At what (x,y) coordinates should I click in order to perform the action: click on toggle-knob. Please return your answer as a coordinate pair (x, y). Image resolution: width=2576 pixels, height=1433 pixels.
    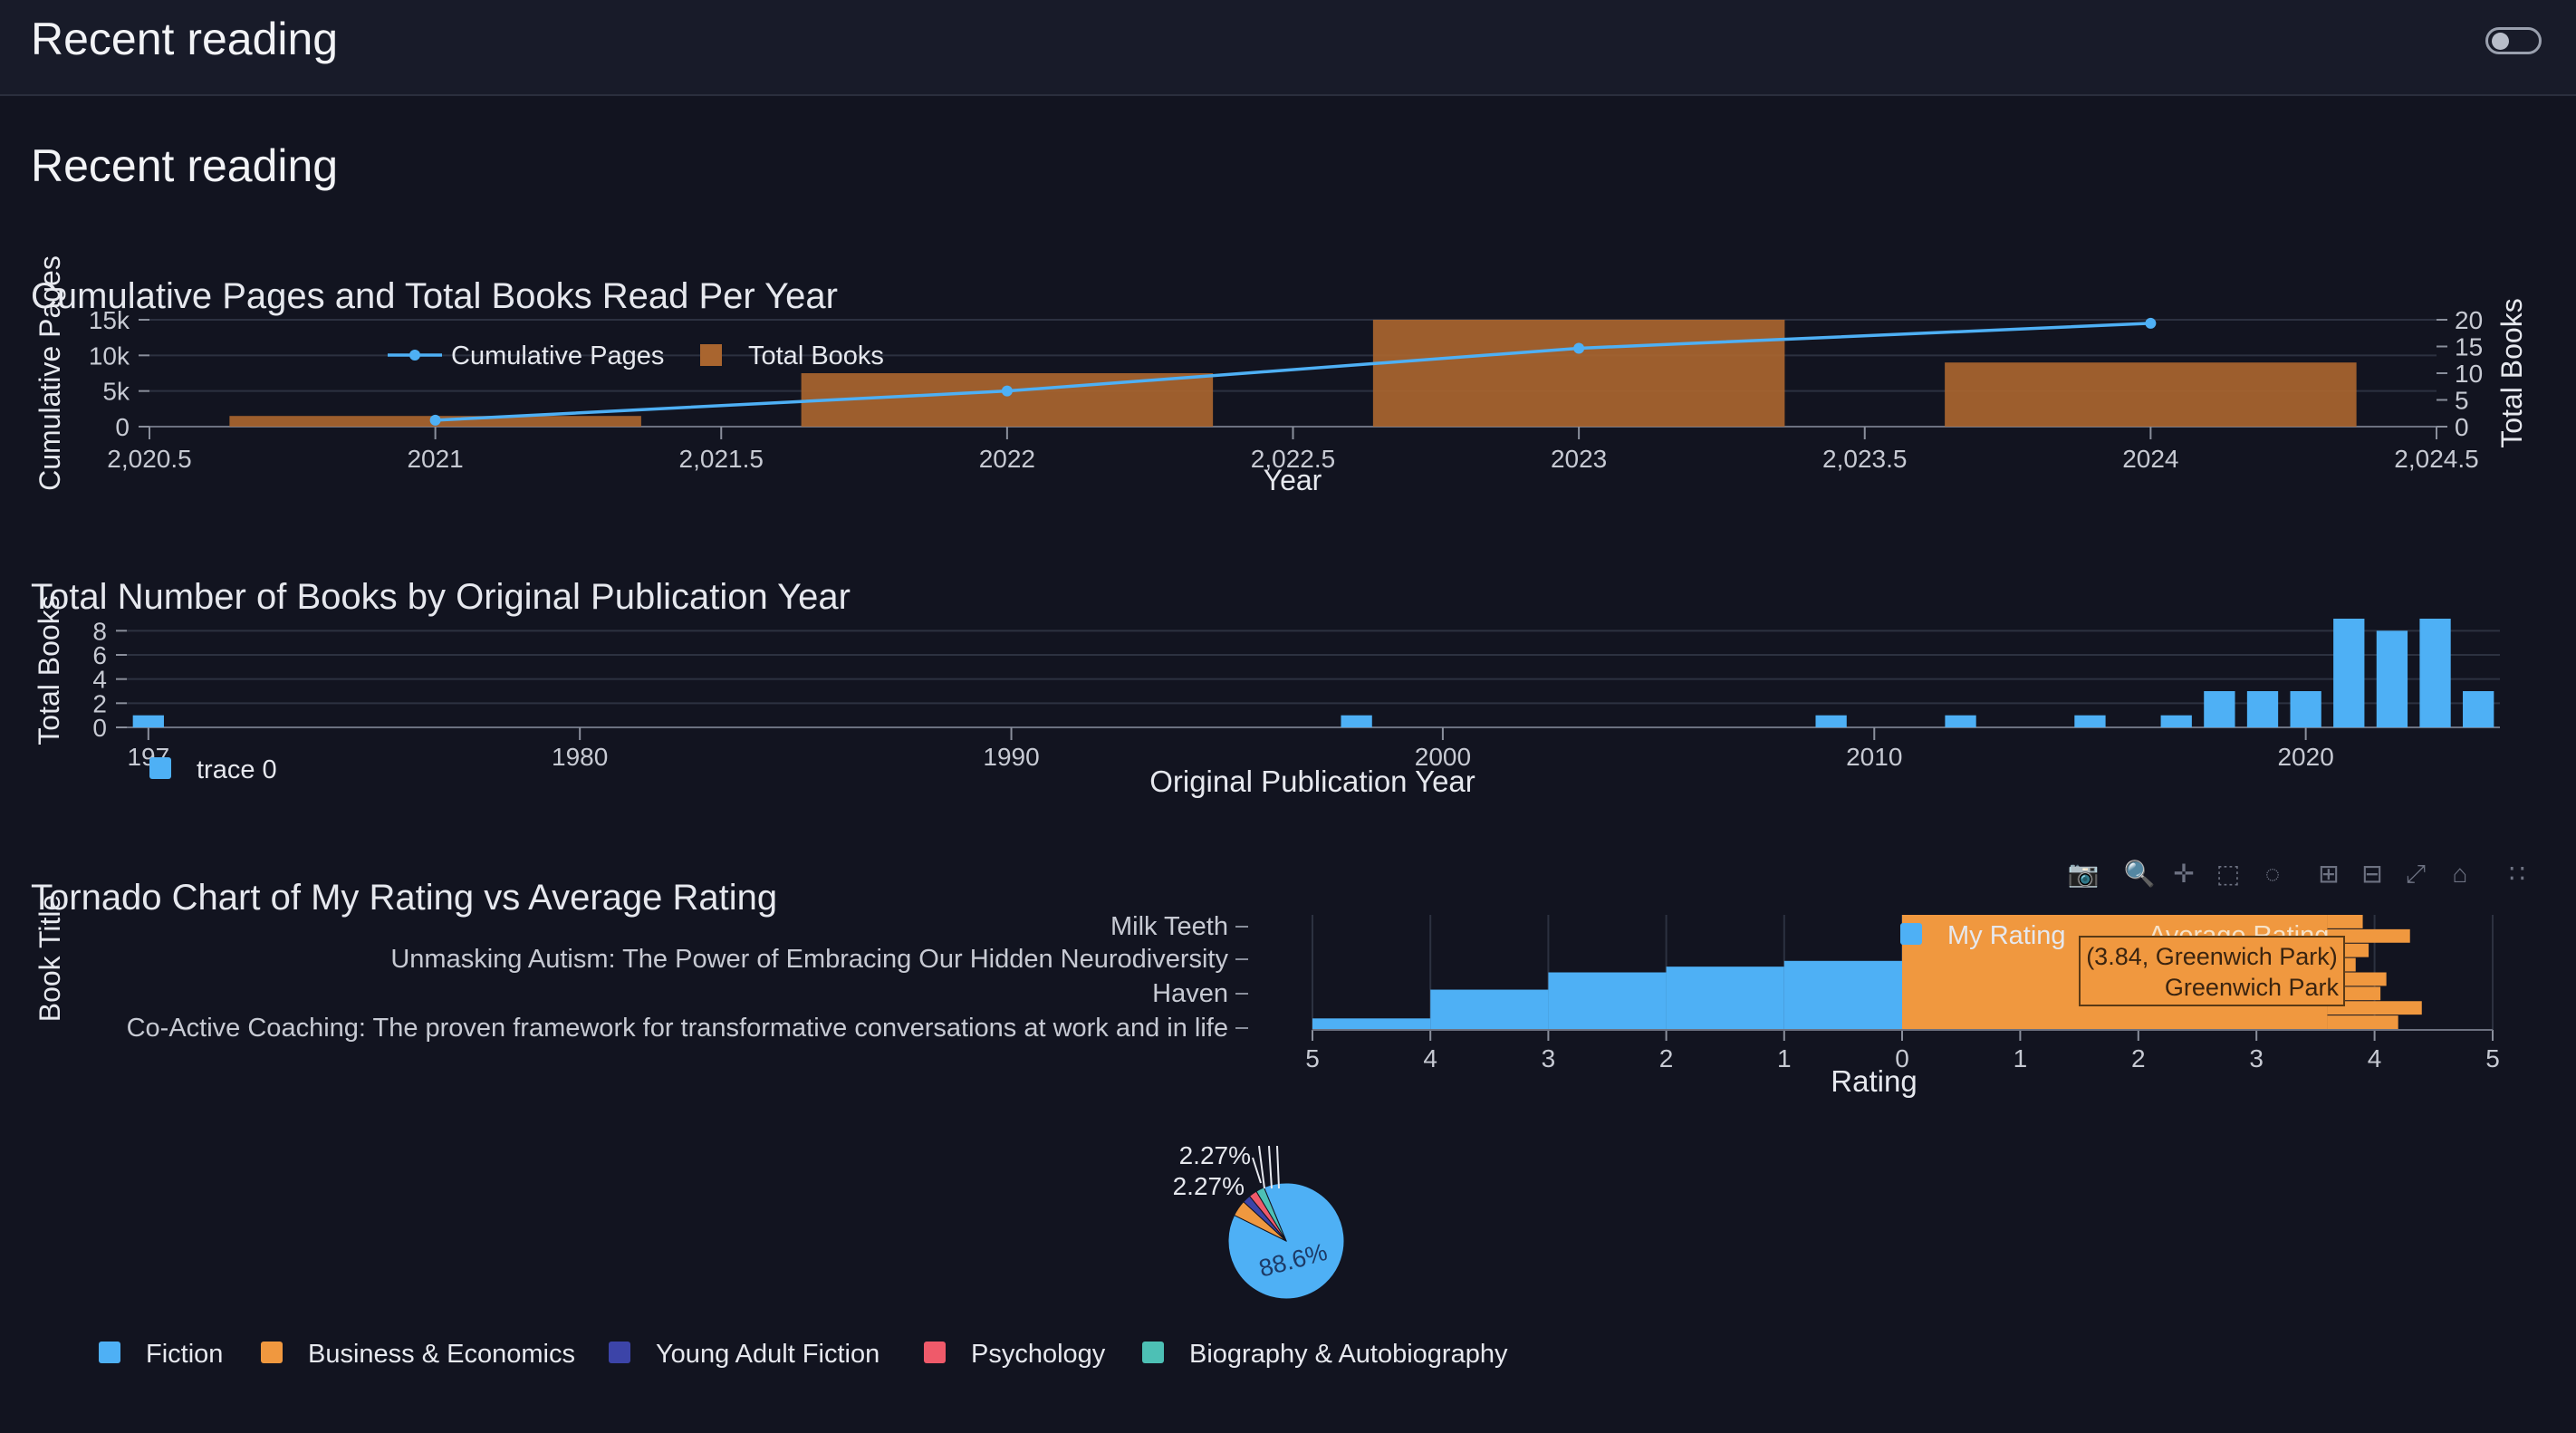
    Looking at the image, I should click on (2500, 42).